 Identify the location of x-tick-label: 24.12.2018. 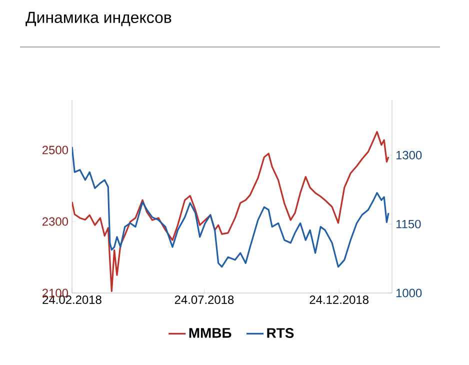
(339, 300).